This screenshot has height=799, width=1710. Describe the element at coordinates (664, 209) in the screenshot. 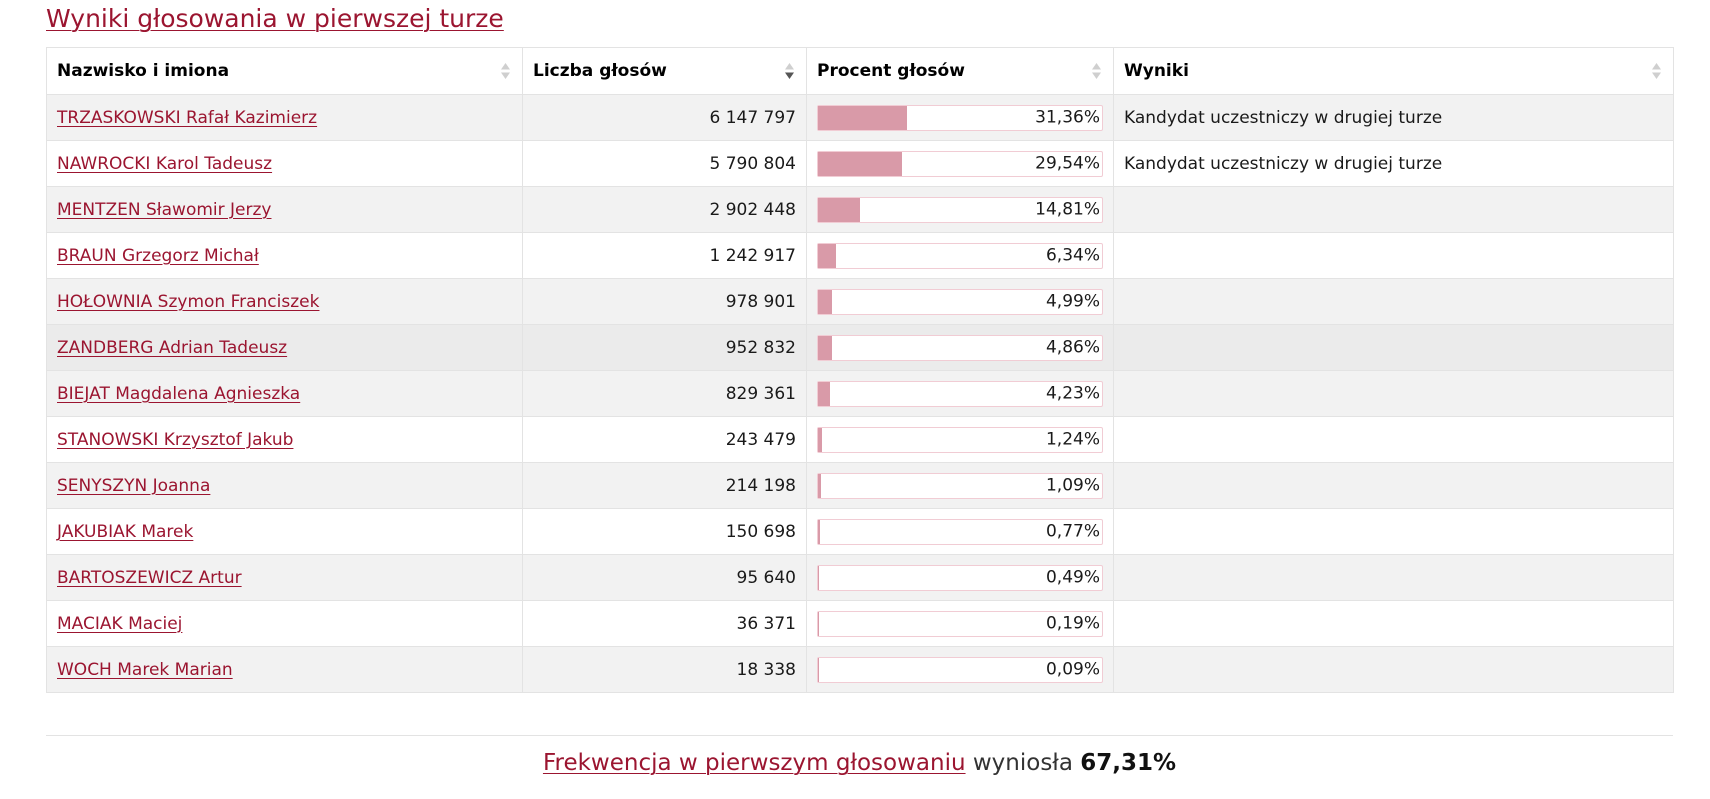

I see `vote-count: 2 902 448` at that location.